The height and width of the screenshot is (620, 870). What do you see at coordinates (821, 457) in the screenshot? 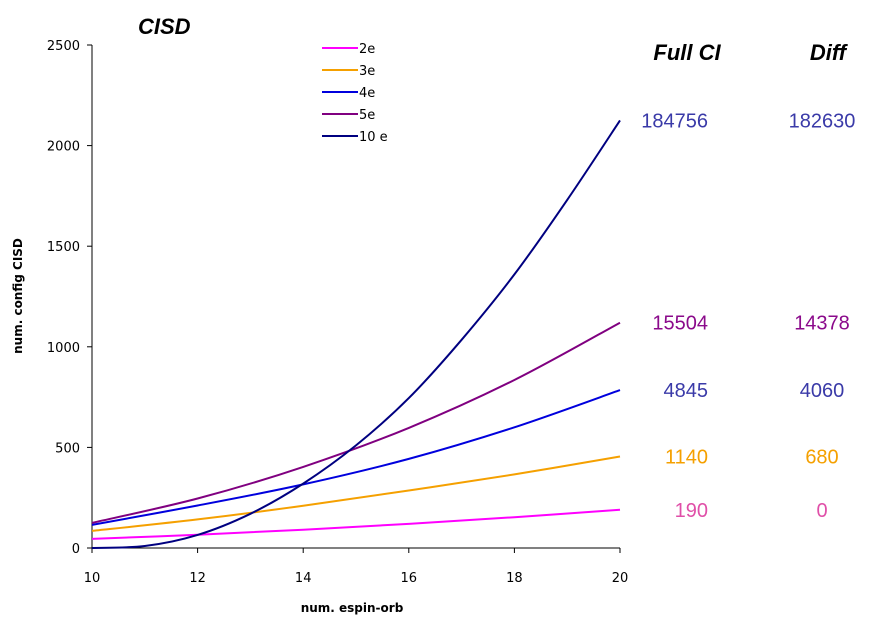
I see `diff-value: 680` at bounding box center [821, 457].